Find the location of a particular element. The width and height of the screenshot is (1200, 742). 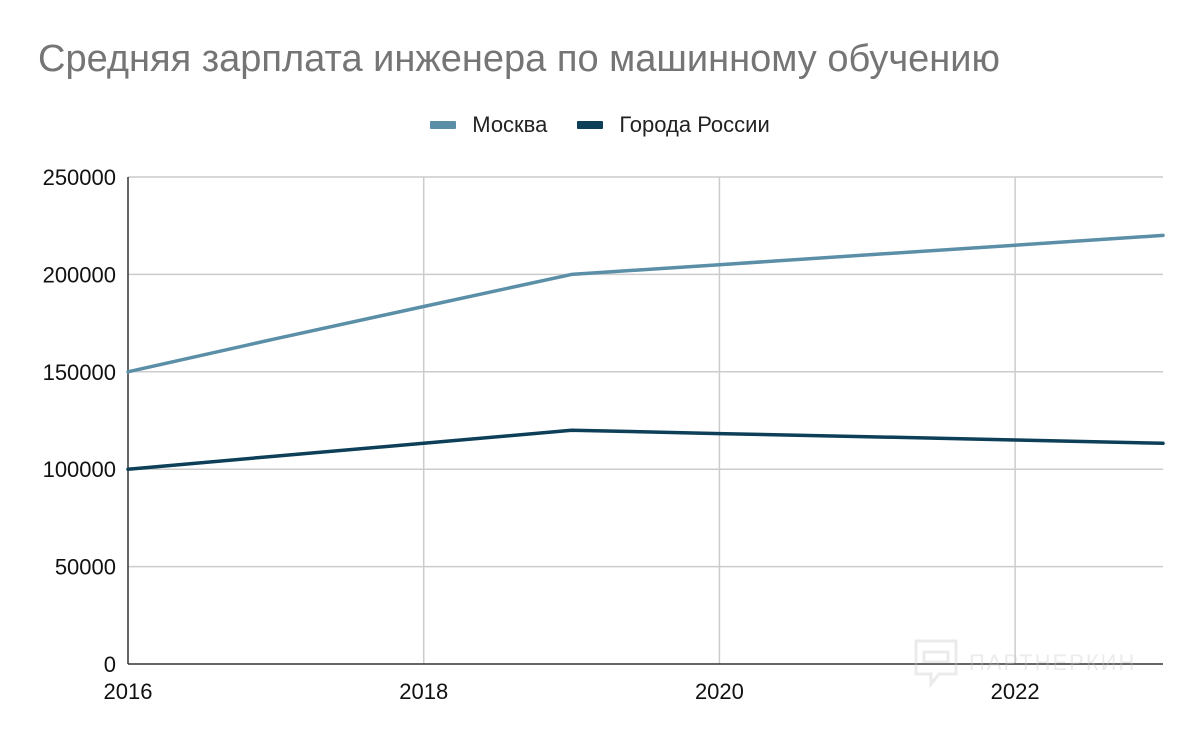

legend: Москва Города России is located at coordinates (600, 125).